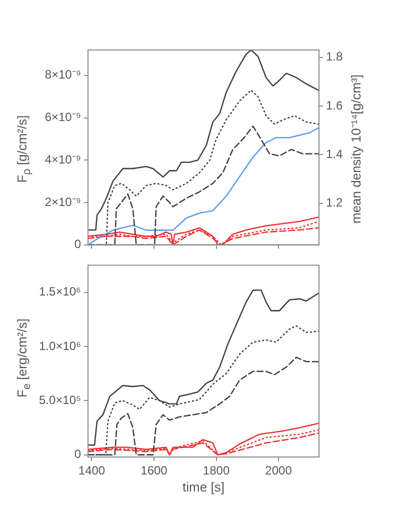 This screenshot has height=508, width=399. Describe the element at coordinates (62, 75) in the screenshot. I see `y-tick-label: 8×10⁻⁹` at that location.